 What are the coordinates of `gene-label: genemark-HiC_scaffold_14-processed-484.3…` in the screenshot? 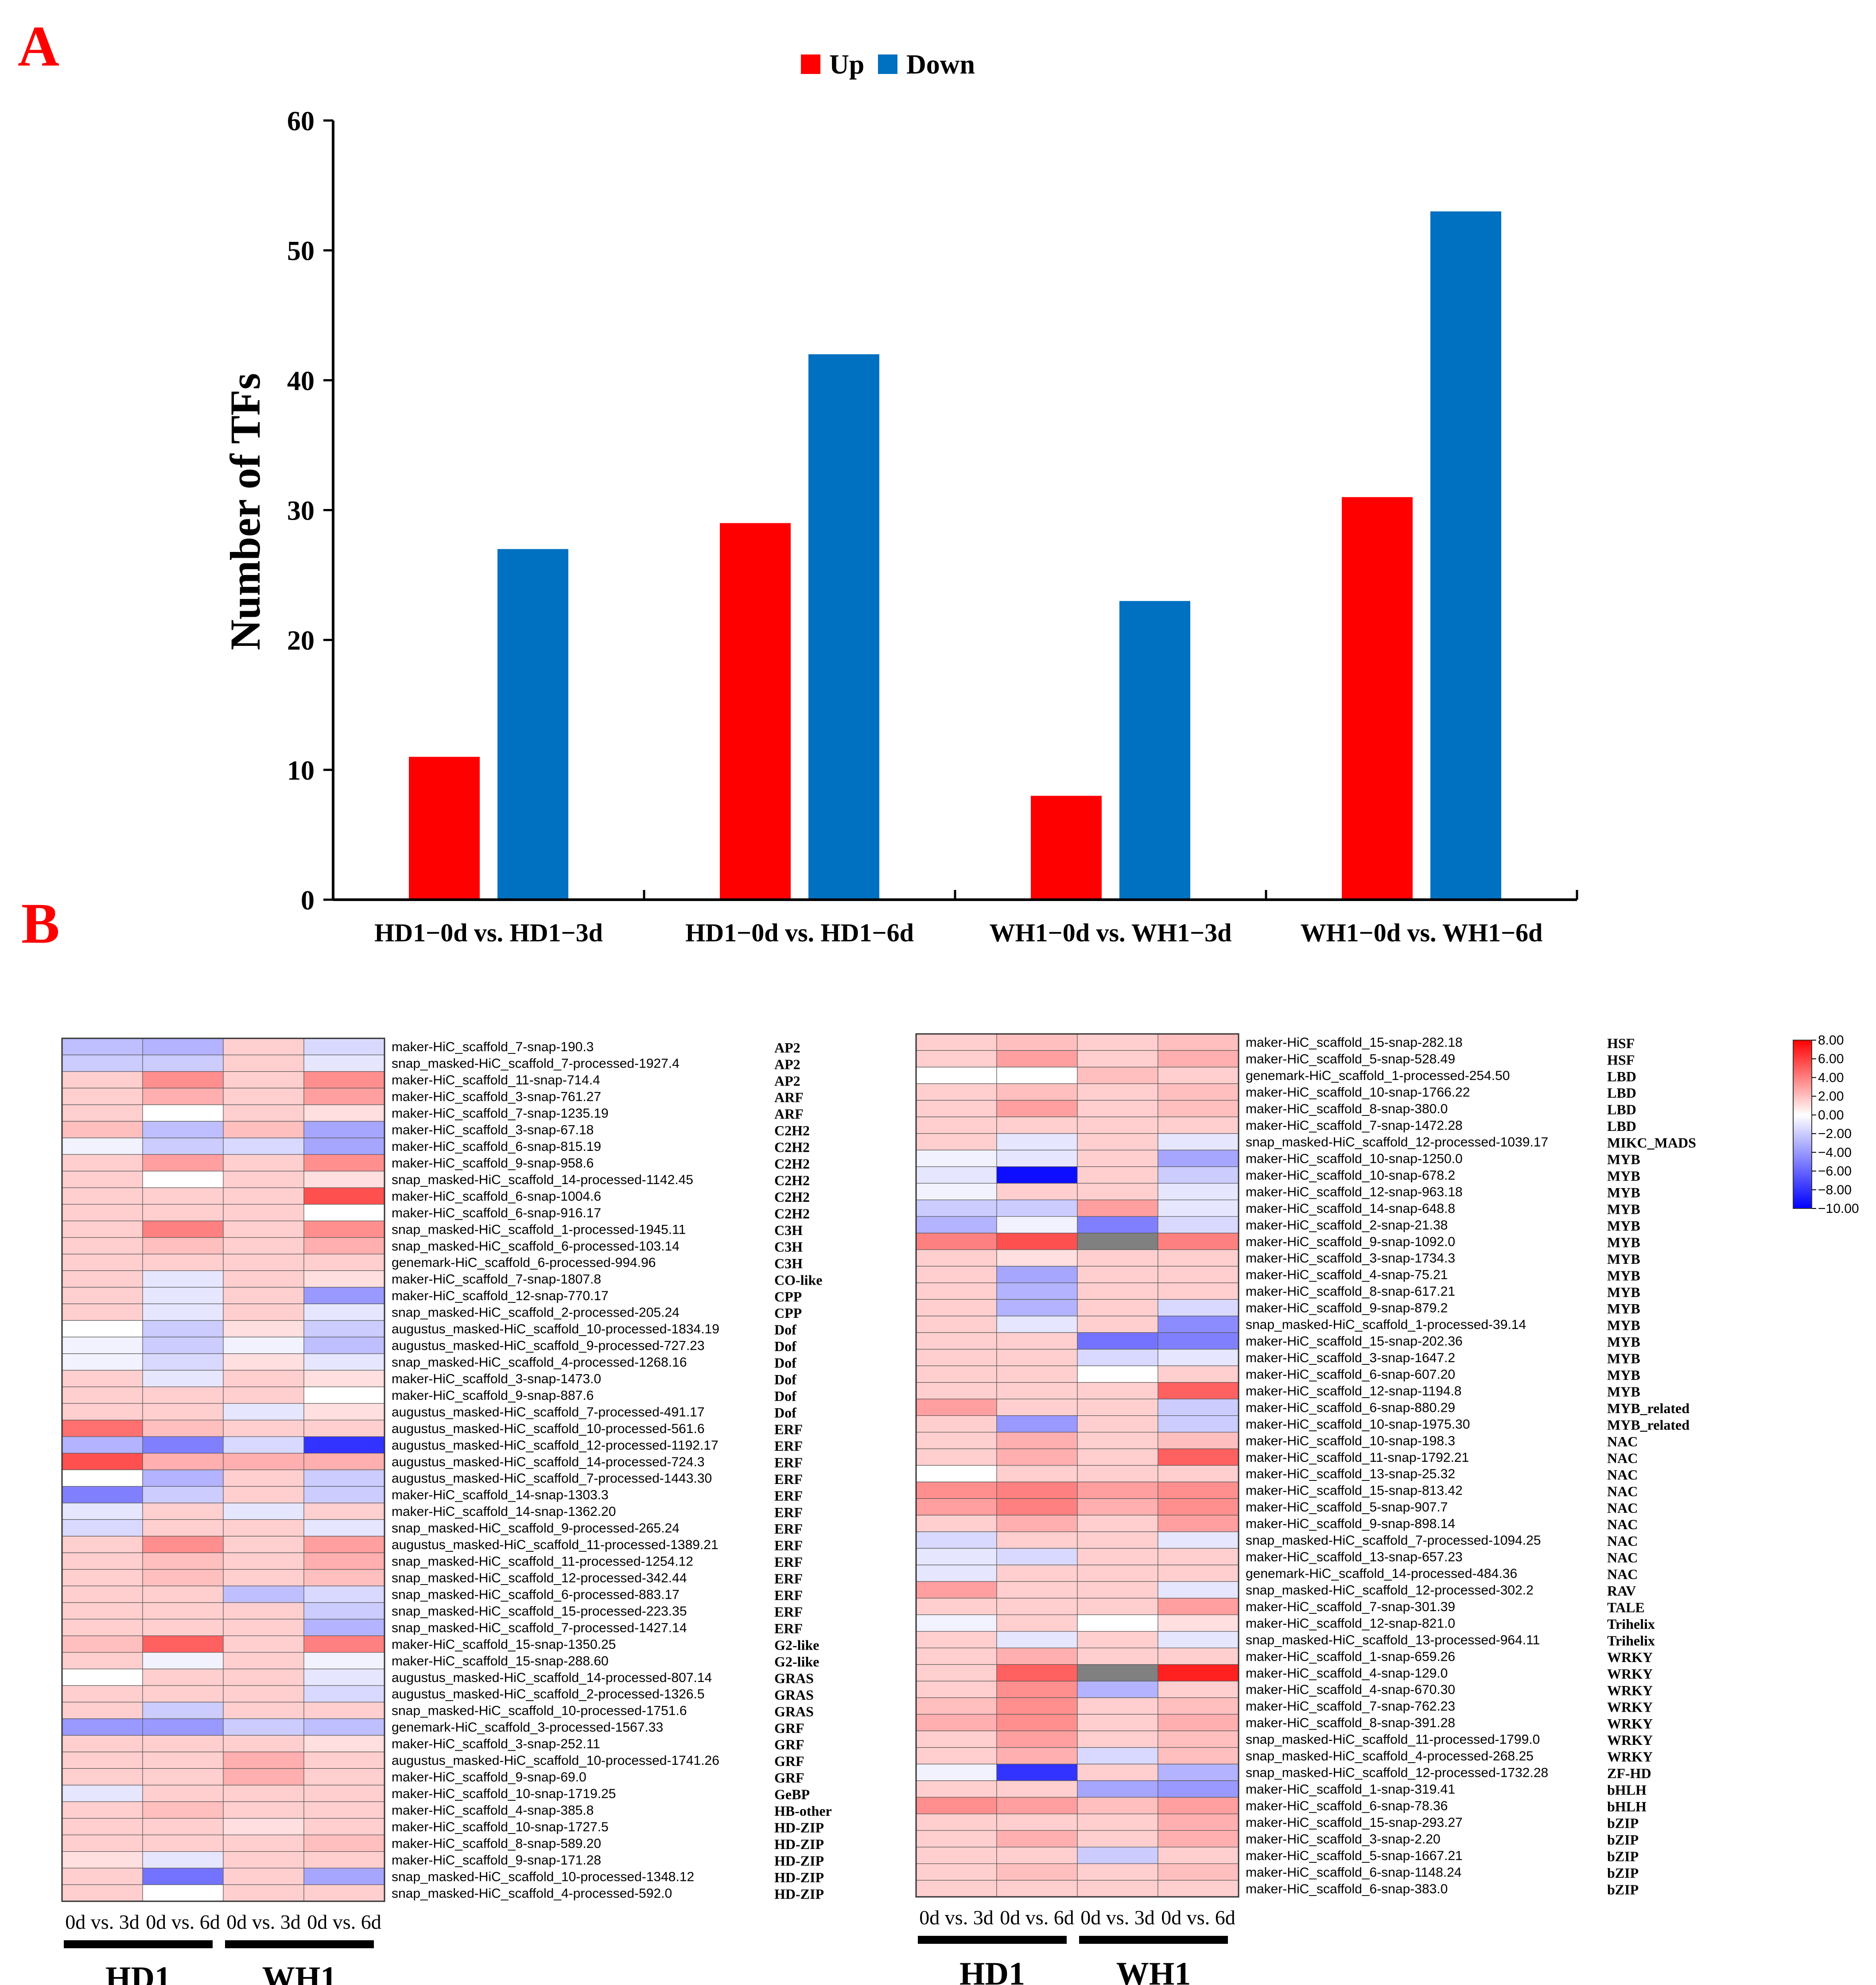 It's located at (1381, 1573).